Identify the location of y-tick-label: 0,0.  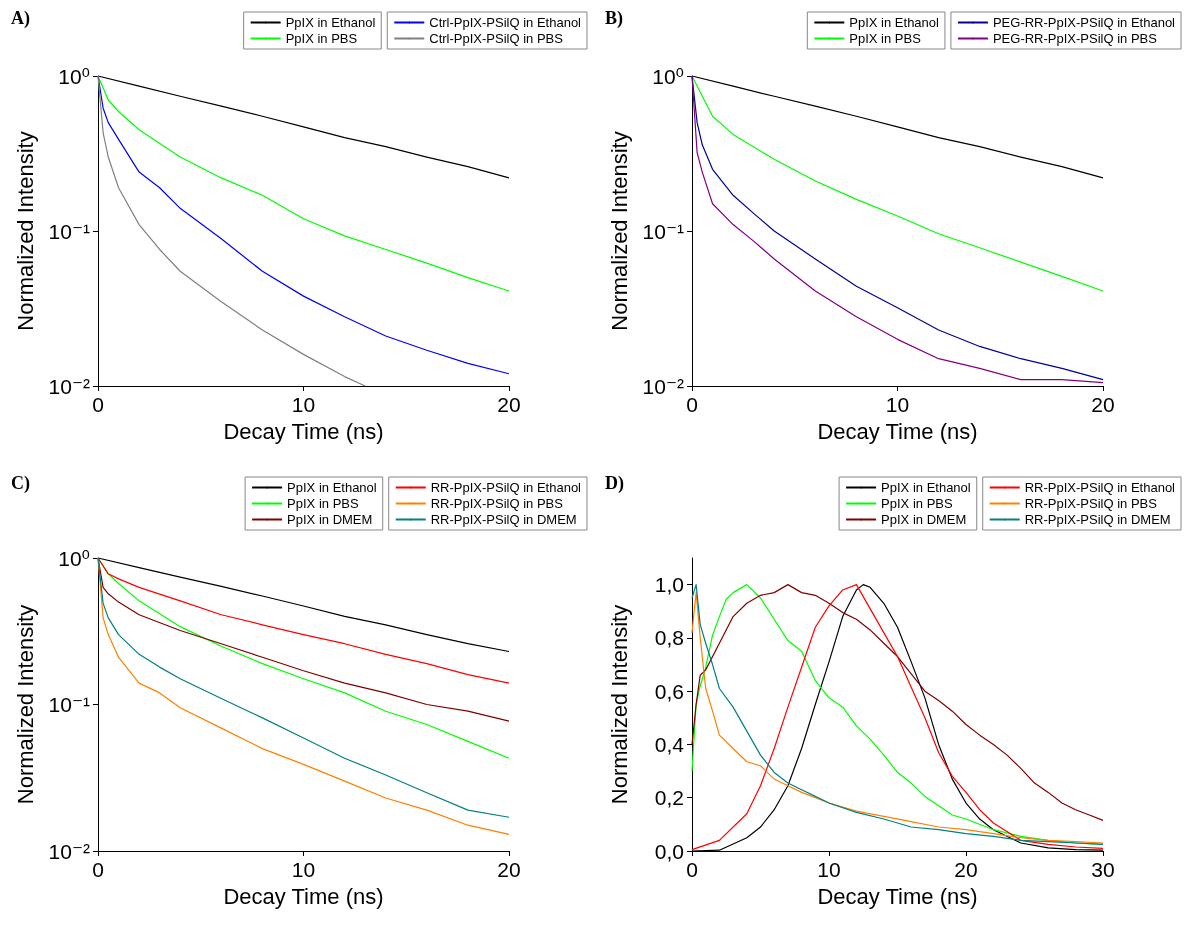
(669, 851).